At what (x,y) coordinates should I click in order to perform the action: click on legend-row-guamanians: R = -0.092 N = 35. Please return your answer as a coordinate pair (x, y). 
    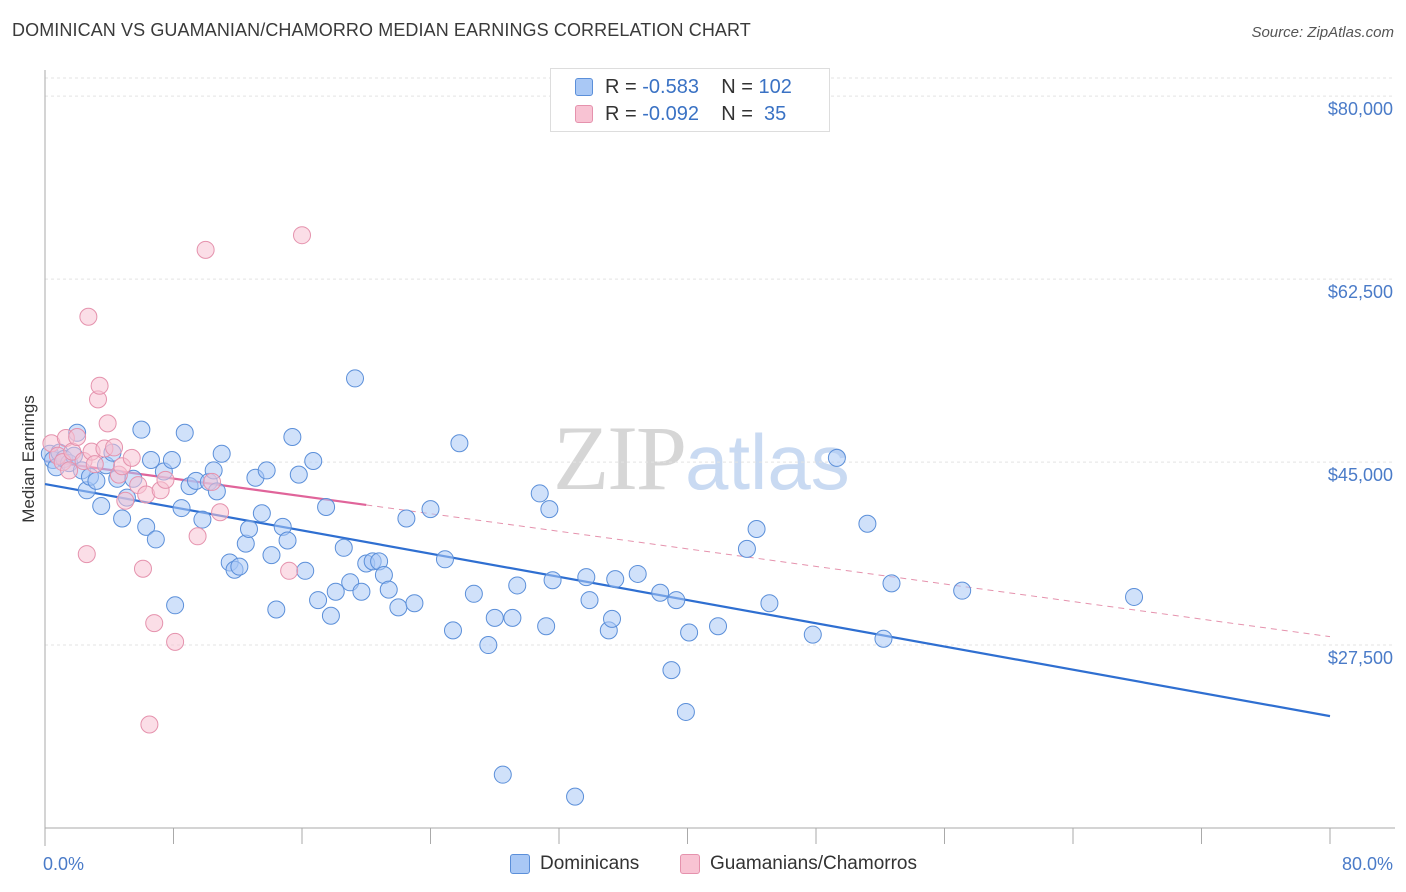
    Looking at the image, I should click on (680, 114).